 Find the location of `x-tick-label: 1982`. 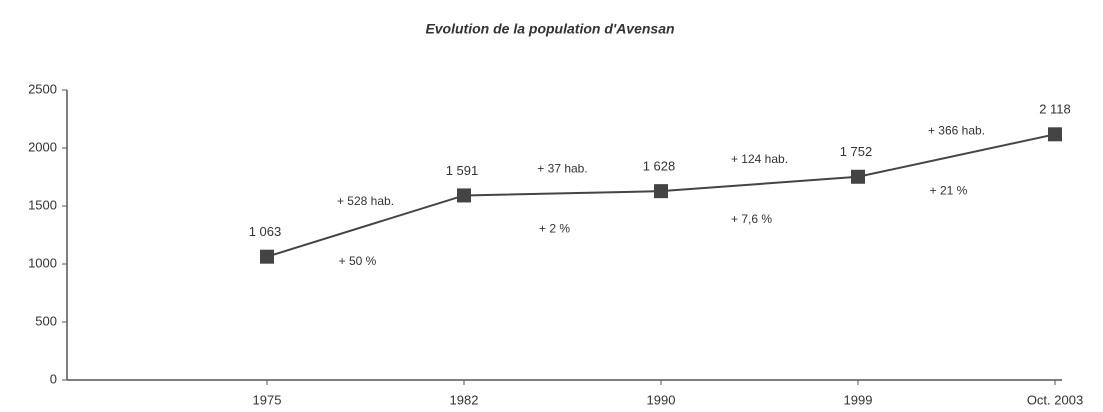

x-tick-label: 1982 is located at coordinates (464, 399).